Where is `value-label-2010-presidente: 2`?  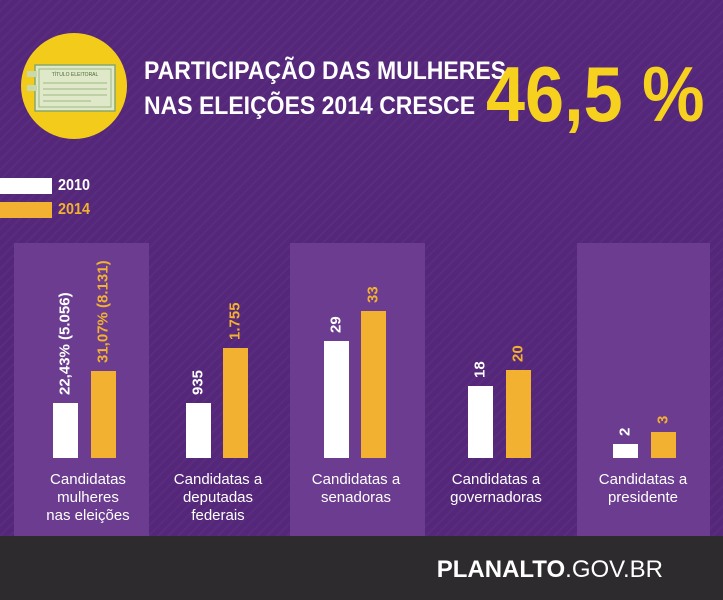
value-label-2010-presidente: 2 is located at coordinates (624, 432).